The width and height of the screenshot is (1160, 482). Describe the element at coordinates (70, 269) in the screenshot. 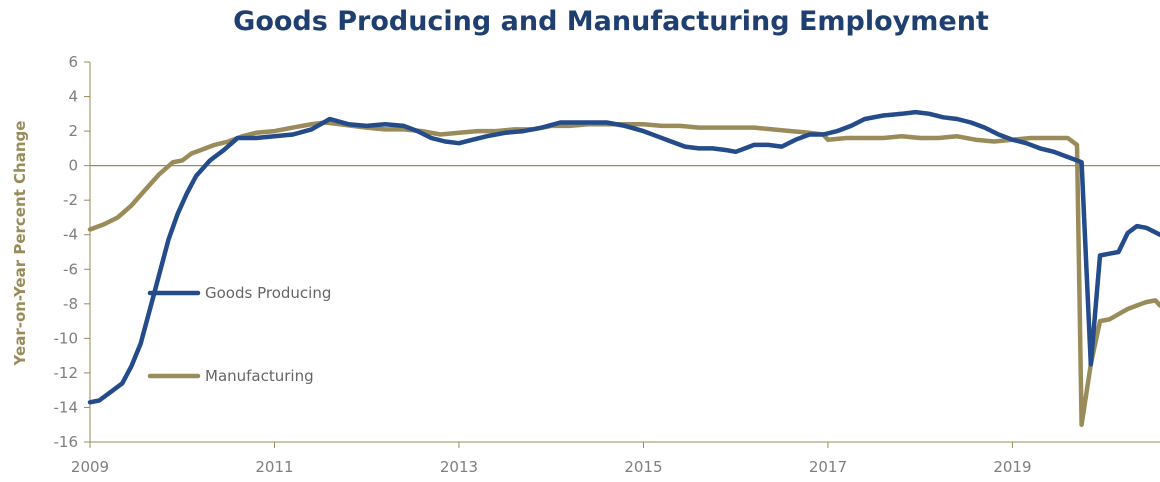

I see `y-tick-label: -6` at that location.